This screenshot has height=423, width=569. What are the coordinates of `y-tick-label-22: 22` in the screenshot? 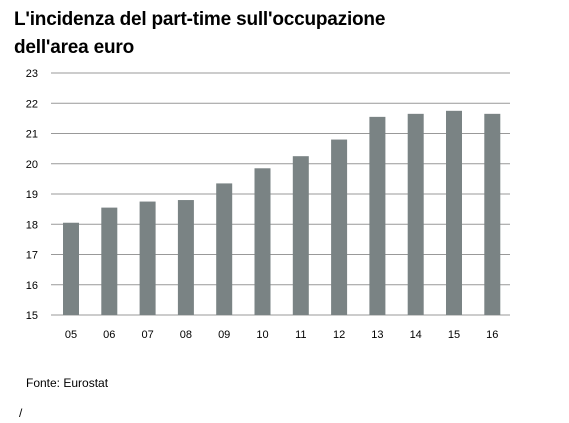 It's located at (32, 104).